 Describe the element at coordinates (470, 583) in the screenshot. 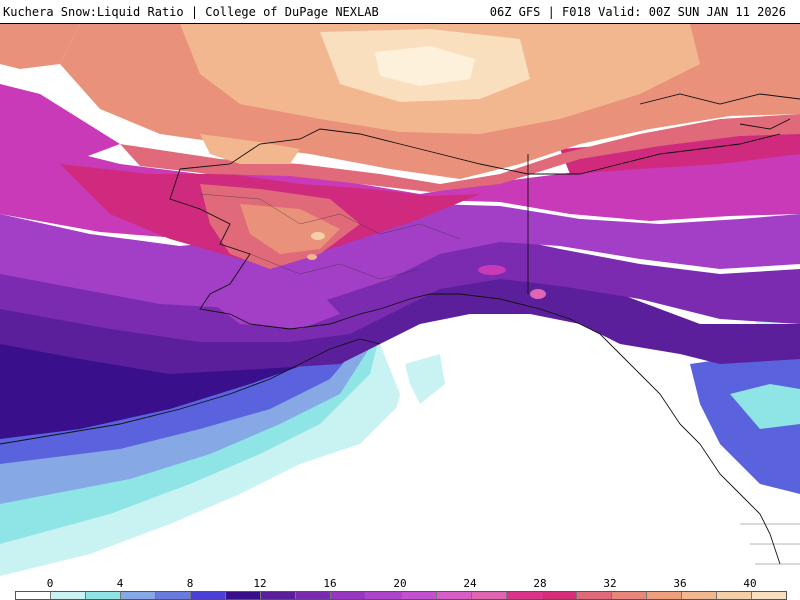

I see `colorbar-label: 24` at that location.